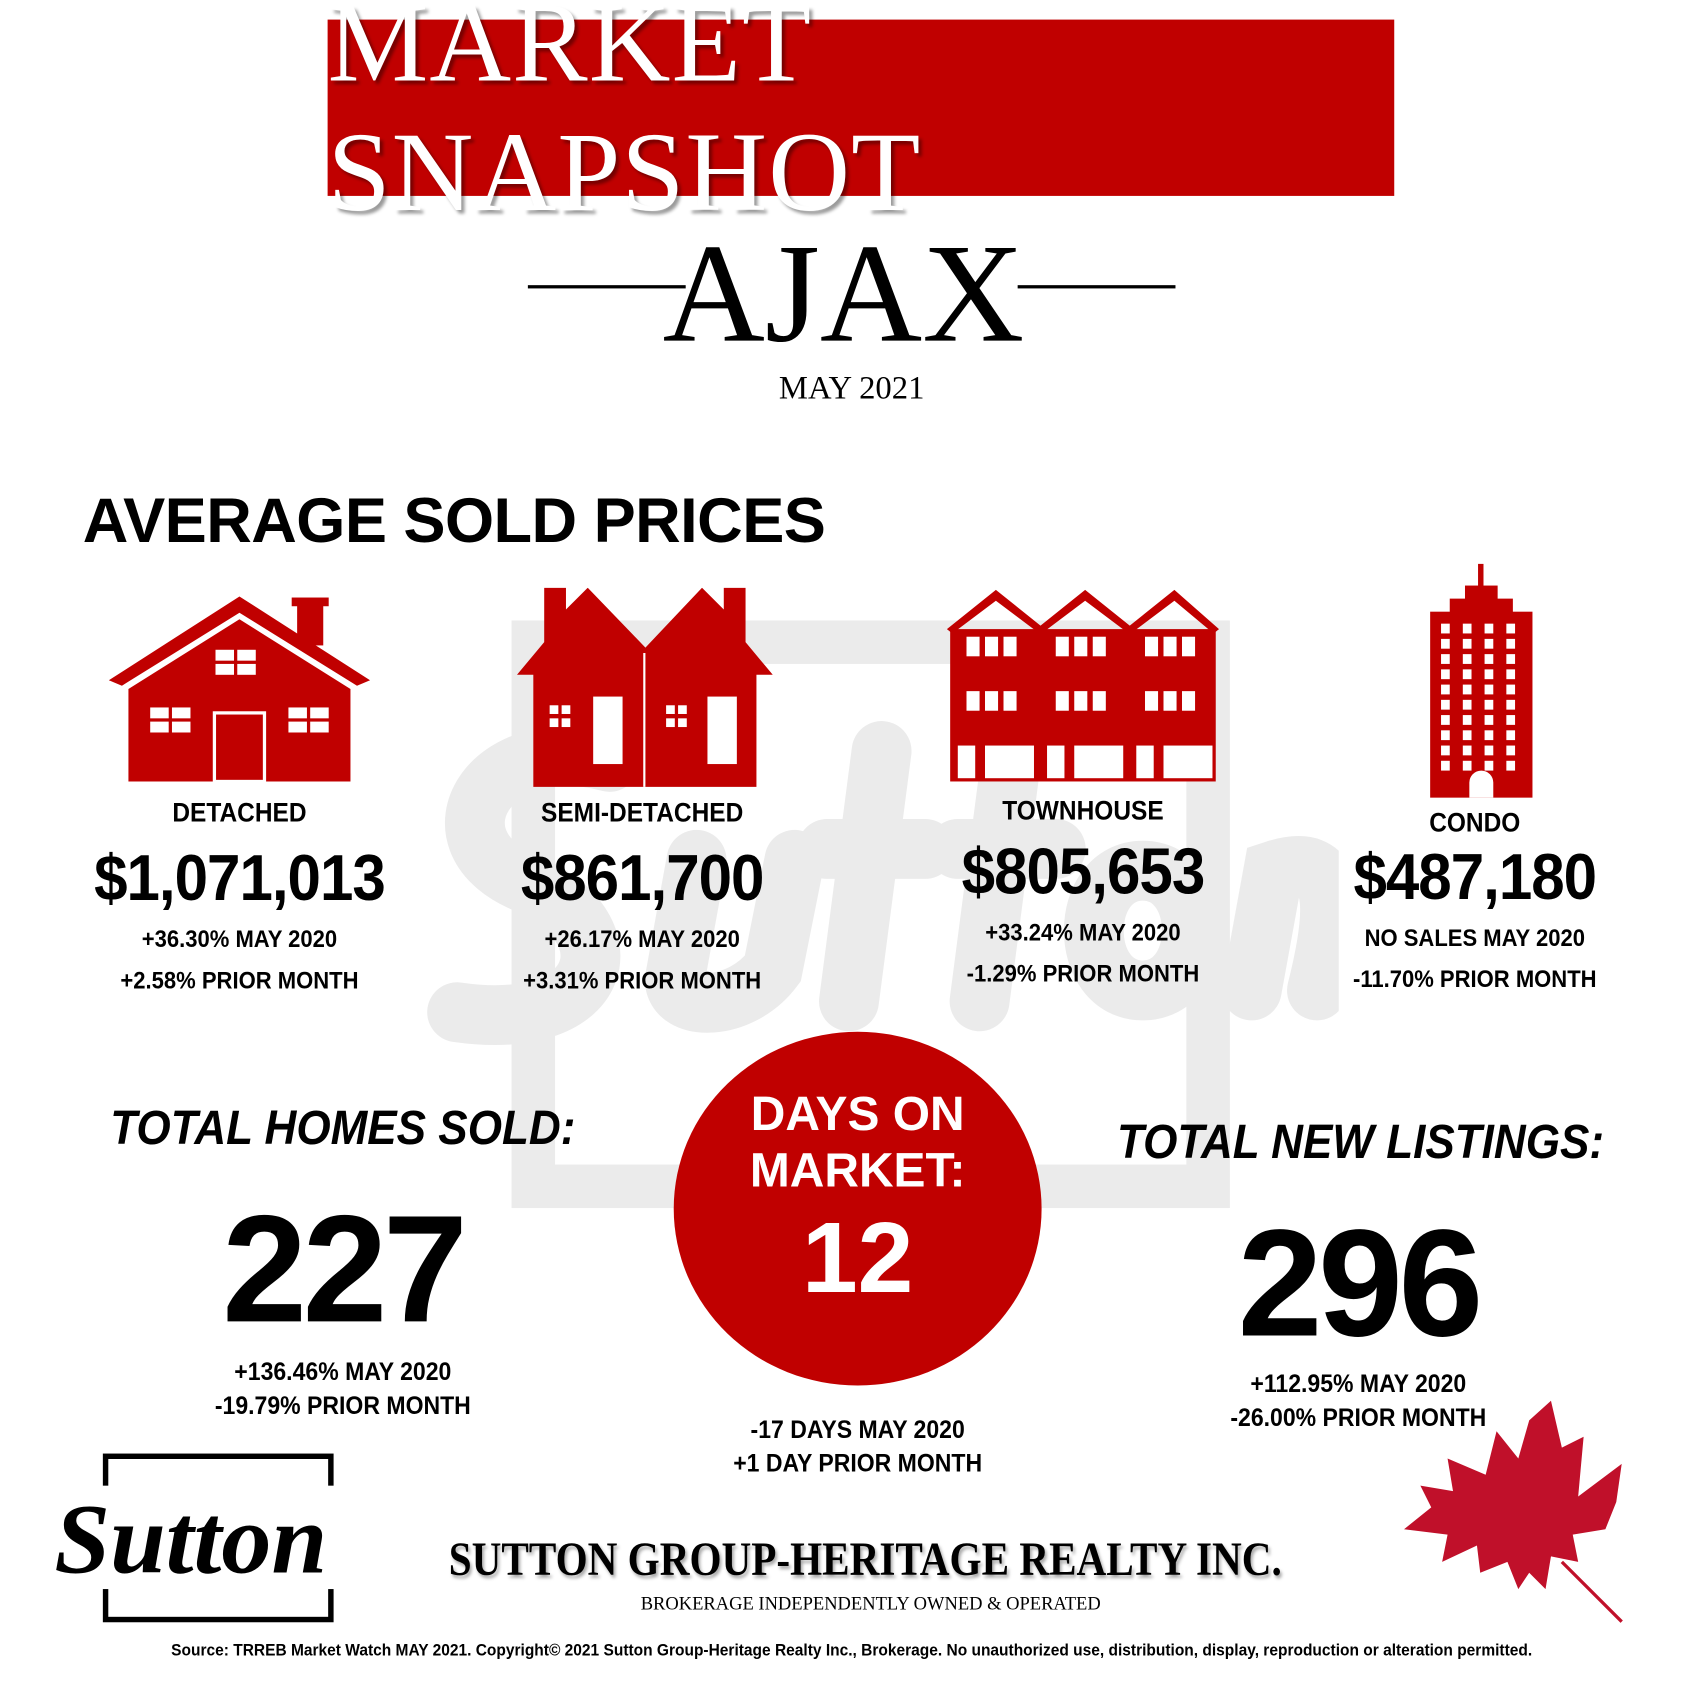 The image size is (1687, 1687). Describe the element at coordinates (345, 1268) in the screenshot. I see `total-homes-sold-value: 227` at that location.